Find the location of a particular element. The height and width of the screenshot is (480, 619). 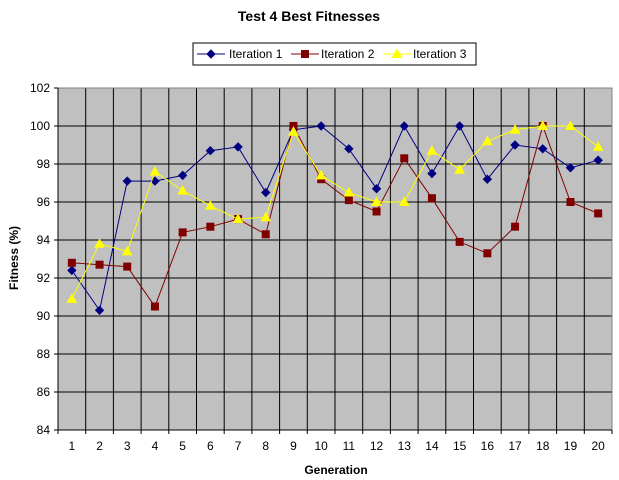

y-tick-label: 100 is located at coordinates (40, 126).